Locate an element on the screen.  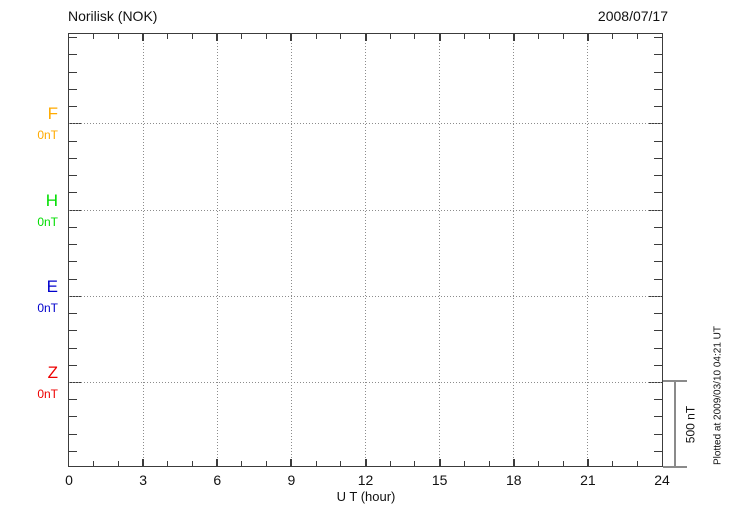
component-label-F: F is located at coordinates (52, 114).